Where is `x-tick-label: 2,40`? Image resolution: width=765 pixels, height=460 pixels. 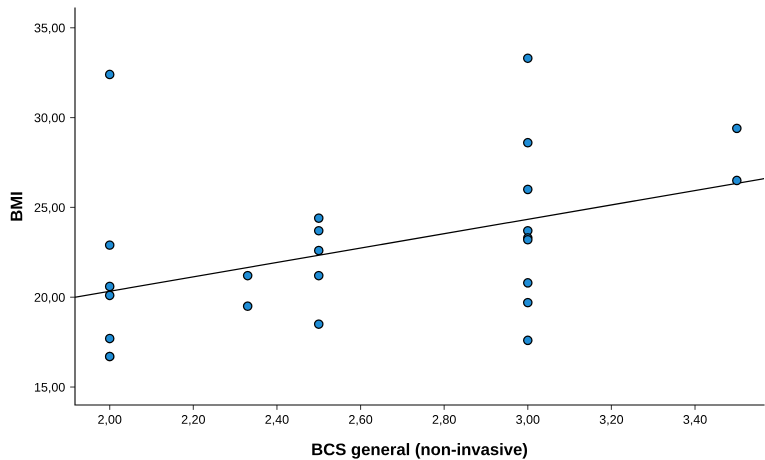
x-tick-label: 2,40 is located at coordinates (277, 420).